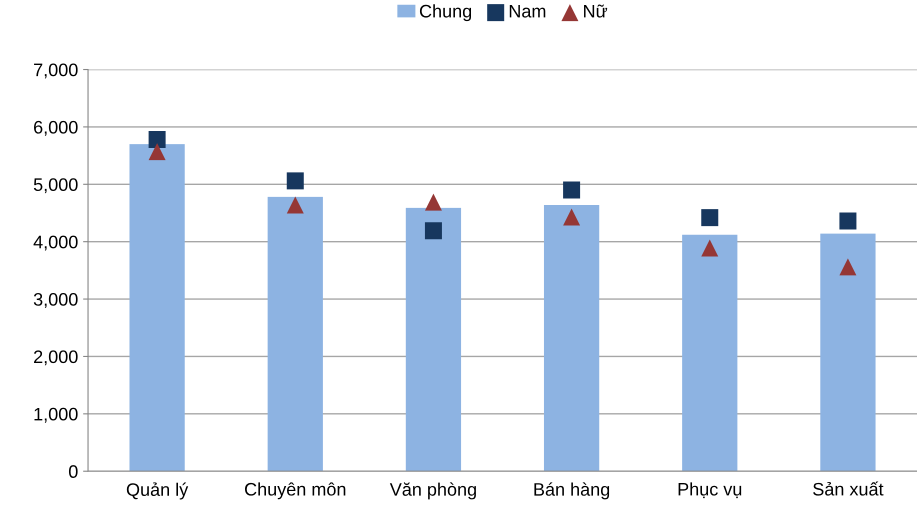 The image size is (917, 515). I want to click on y-tick-label: 2,000, so click(56, 358).